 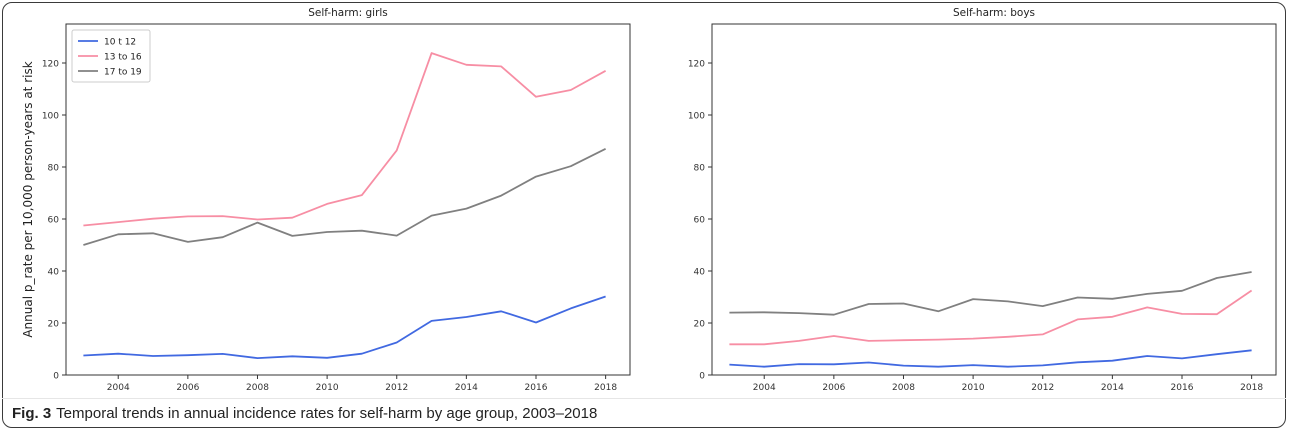 I want to click on chart1-x-tick-label: 2018, so click(x=605, y=388).